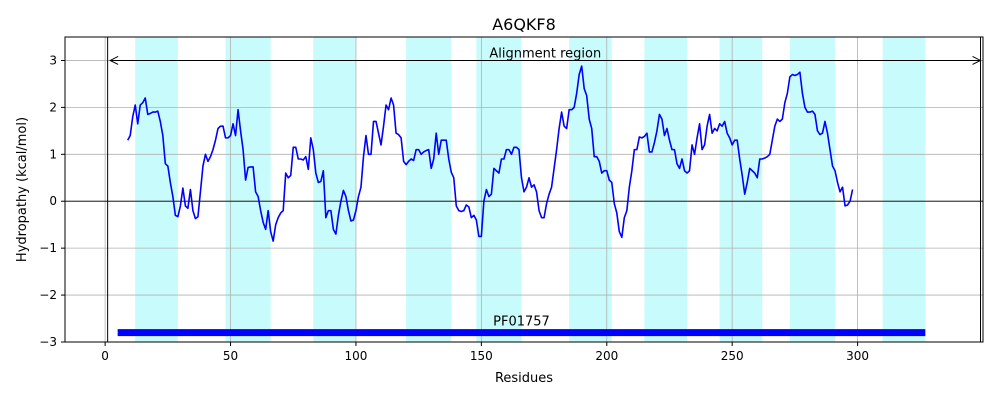 This screenshot has height=400, width=1000. Describe the element at coordinates (114, 60) in the screenshot. I see `alignment-arrow-head-left` at that location.